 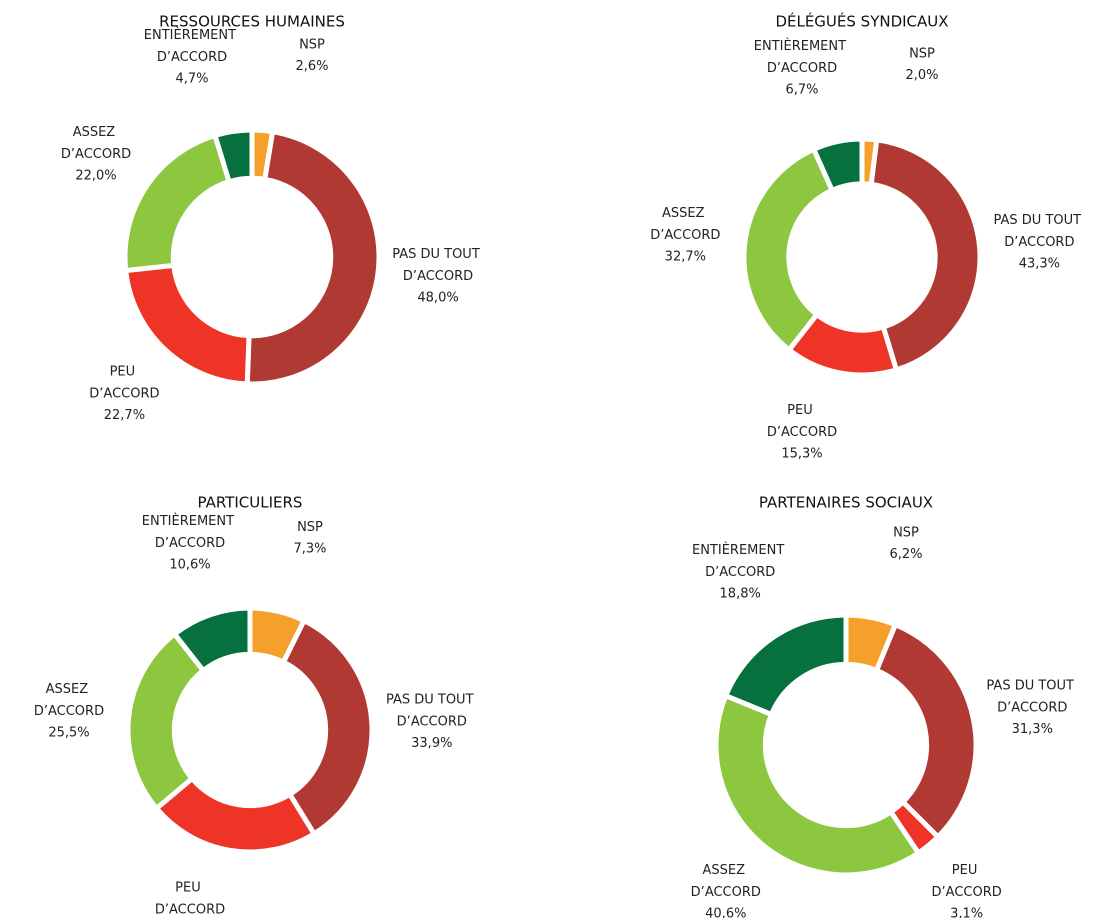 What do you see at coordinates (311, 66) in the screenshot?
I see `value-label: 2,6%` at bounding box center [311, 66].